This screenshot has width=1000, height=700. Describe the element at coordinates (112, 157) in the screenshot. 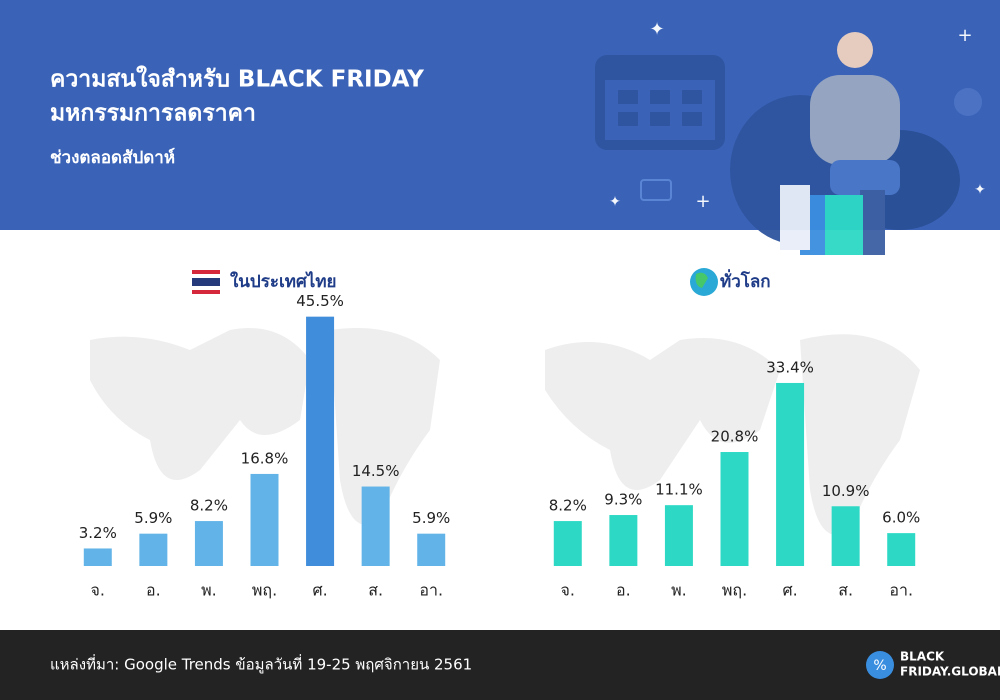

I see `subtitle: ช่วงตลอดสัปดาห์` at that location.